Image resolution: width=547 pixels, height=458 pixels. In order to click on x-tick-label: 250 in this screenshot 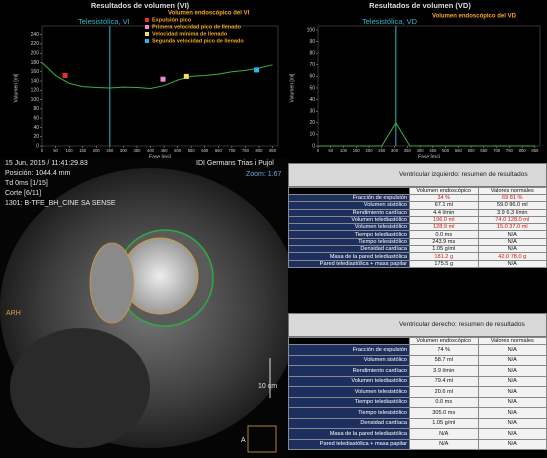, I will do `click(110, 150)`.